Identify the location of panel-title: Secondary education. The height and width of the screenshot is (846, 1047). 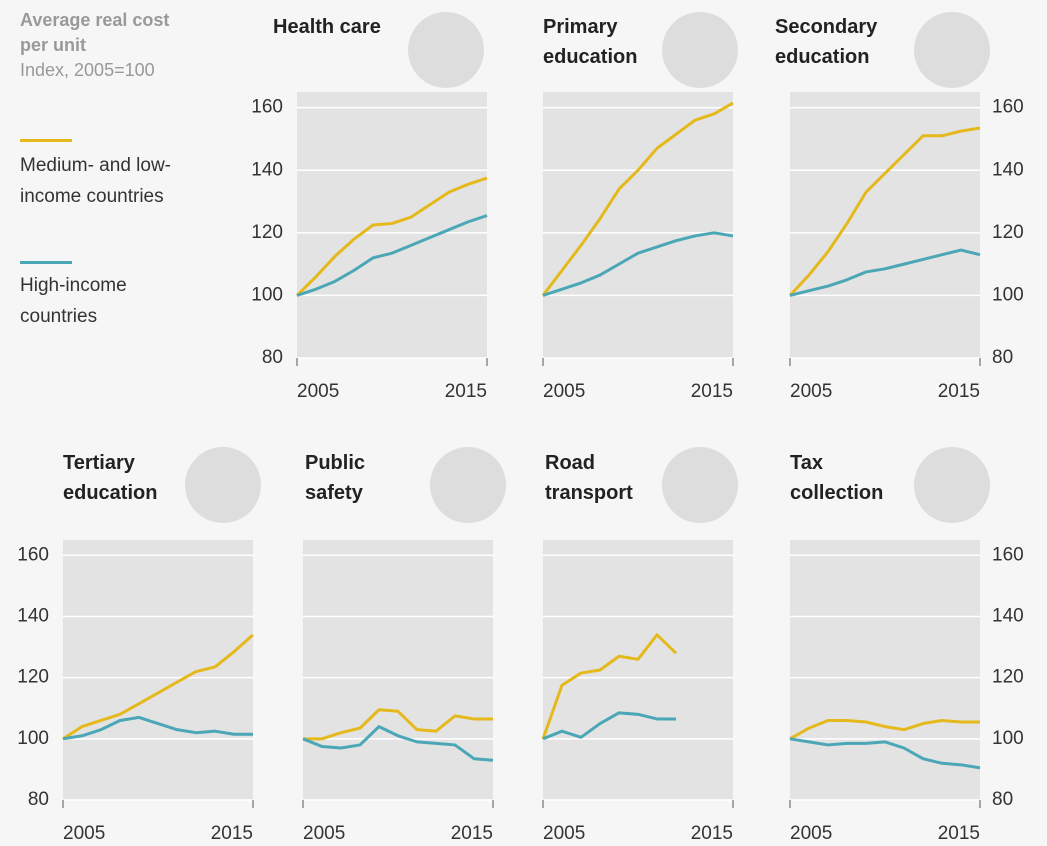
(826, 42).